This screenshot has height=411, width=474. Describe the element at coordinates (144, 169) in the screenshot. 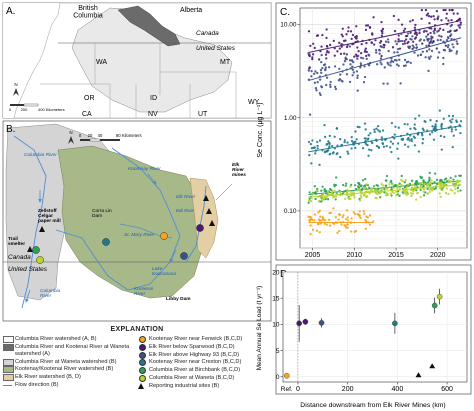

I see `map-b-label-kootenay-river: Kootenay River` at that location.